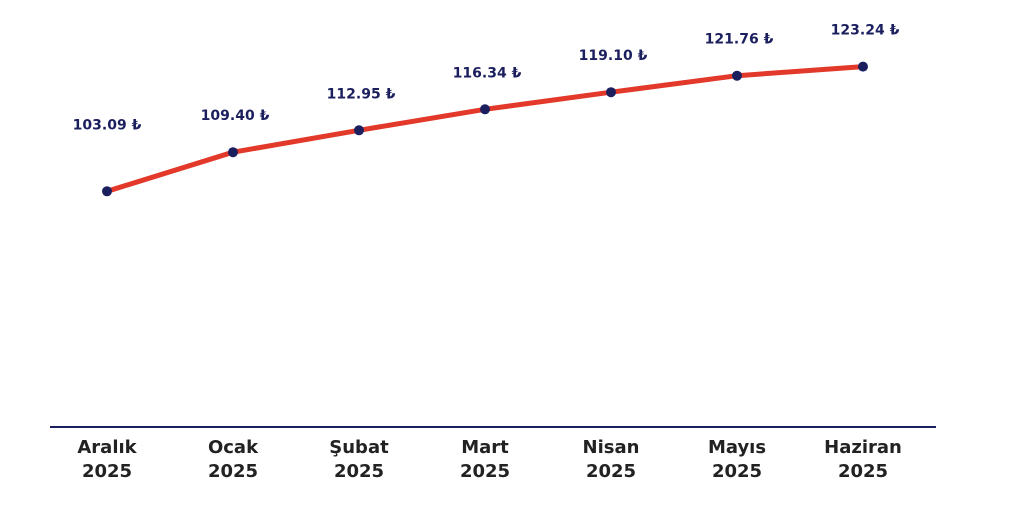  What do you see at coordinates (865, 31) in the screenshot?
I see `data-label-6: 123.24 ₺` at bounding box center [865, 31].